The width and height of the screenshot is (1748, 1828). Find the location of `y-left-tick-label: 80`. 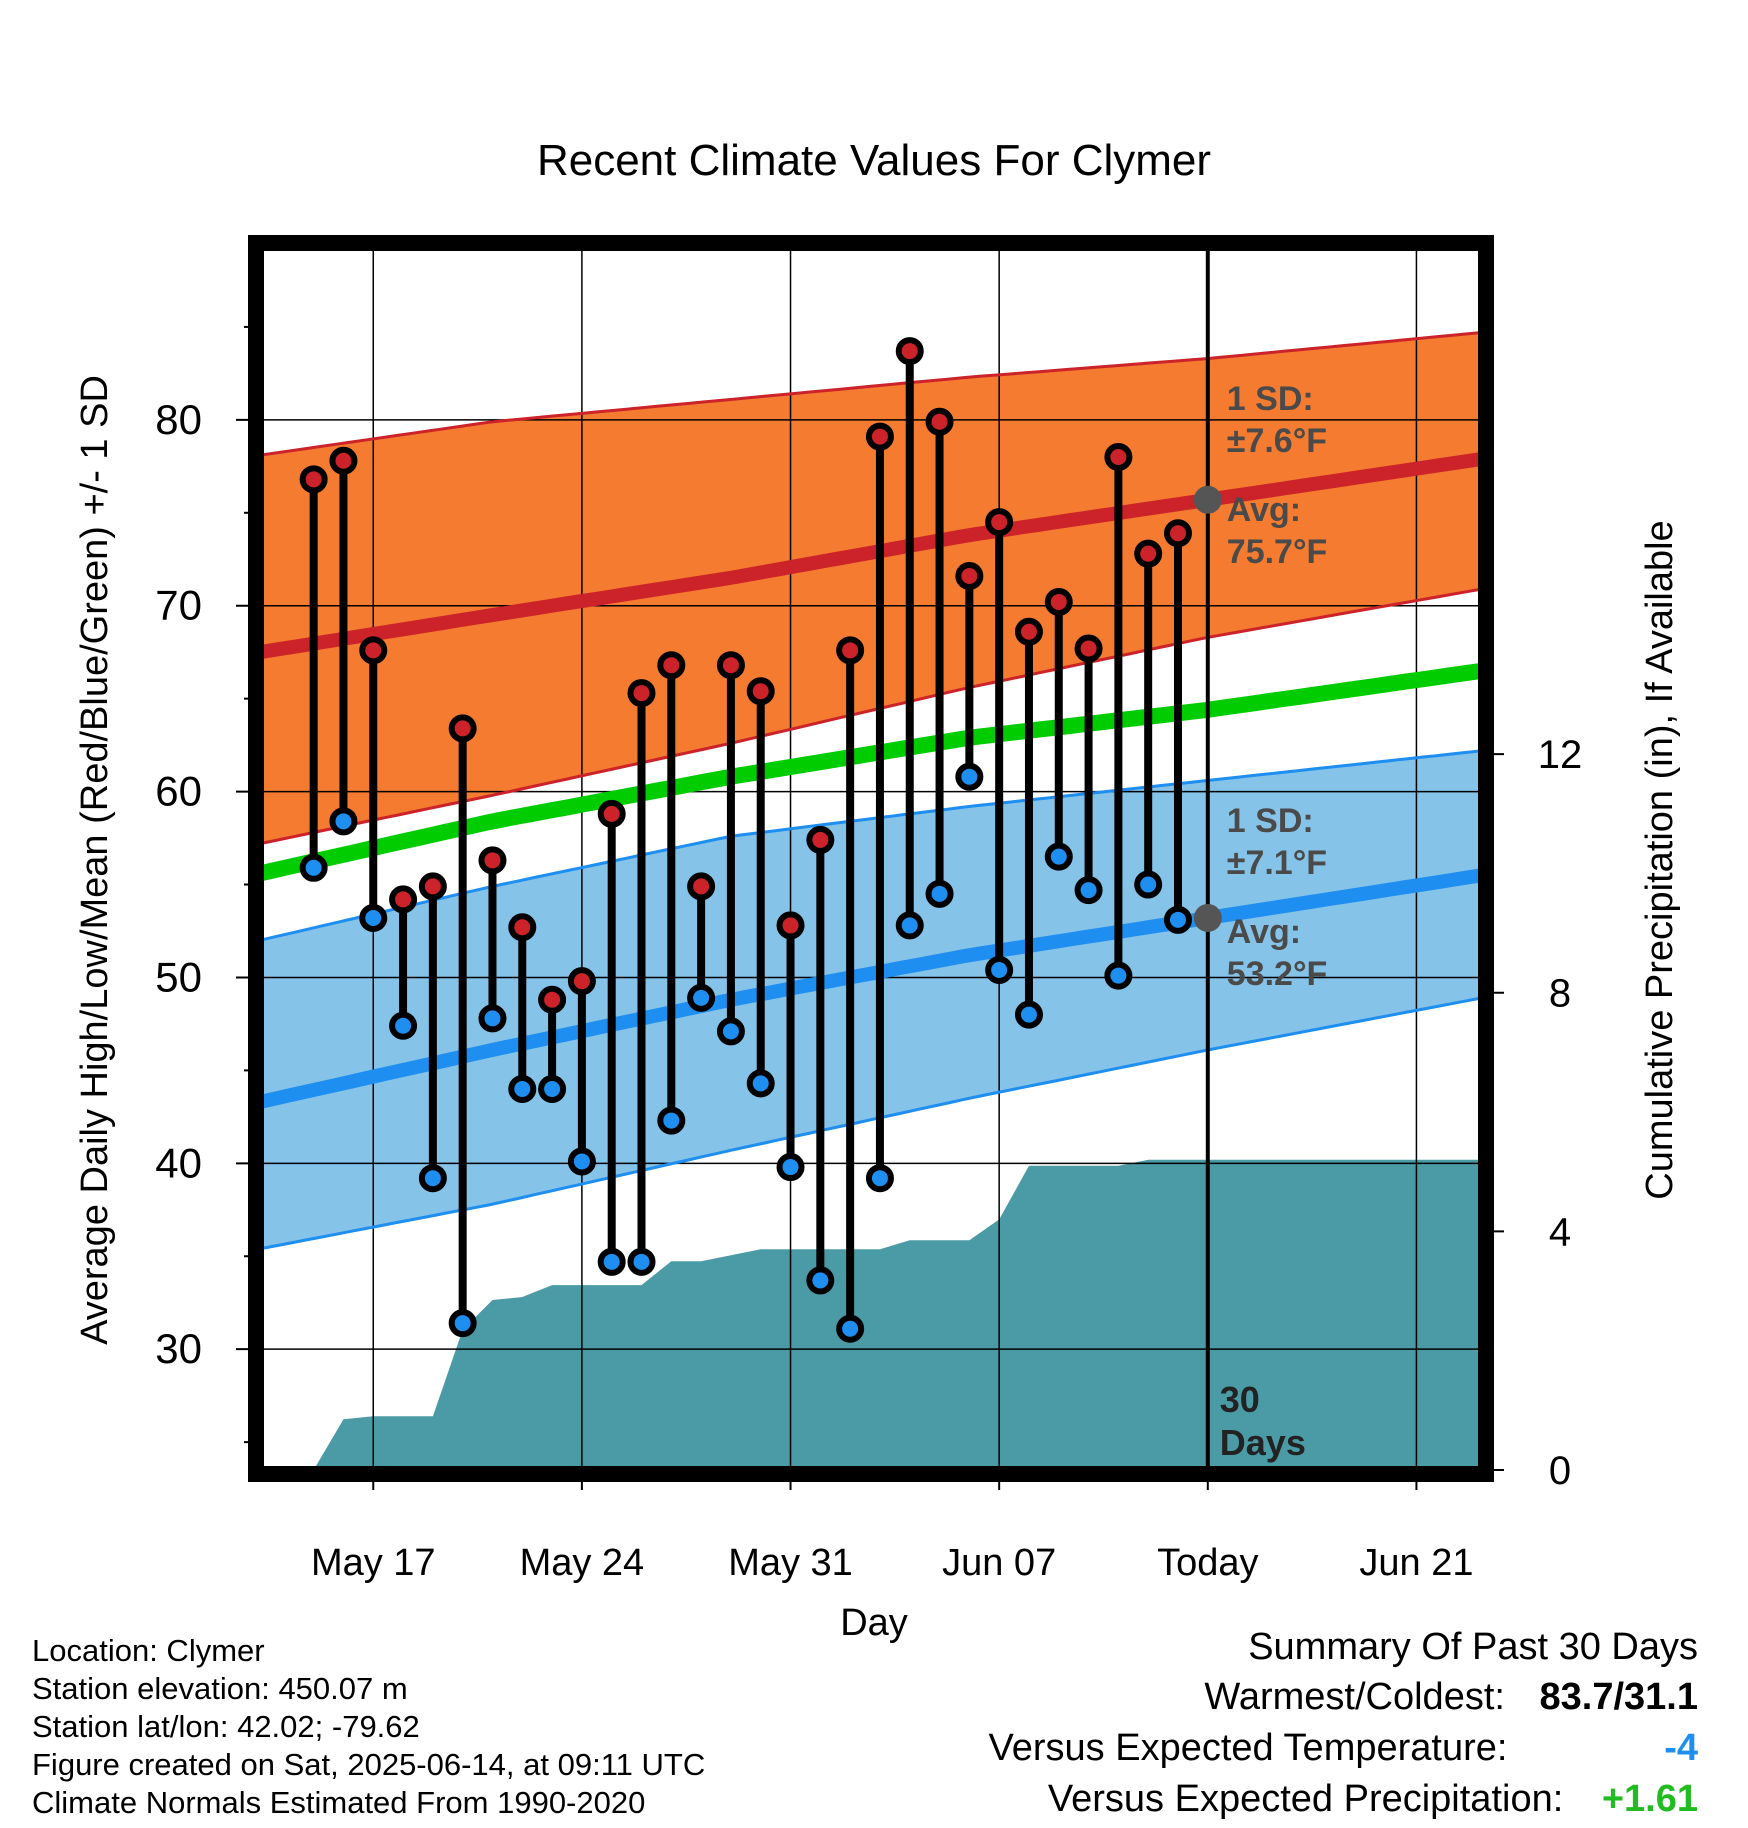

y-left-tick-label: 80 is located at coordinates (178, 419).